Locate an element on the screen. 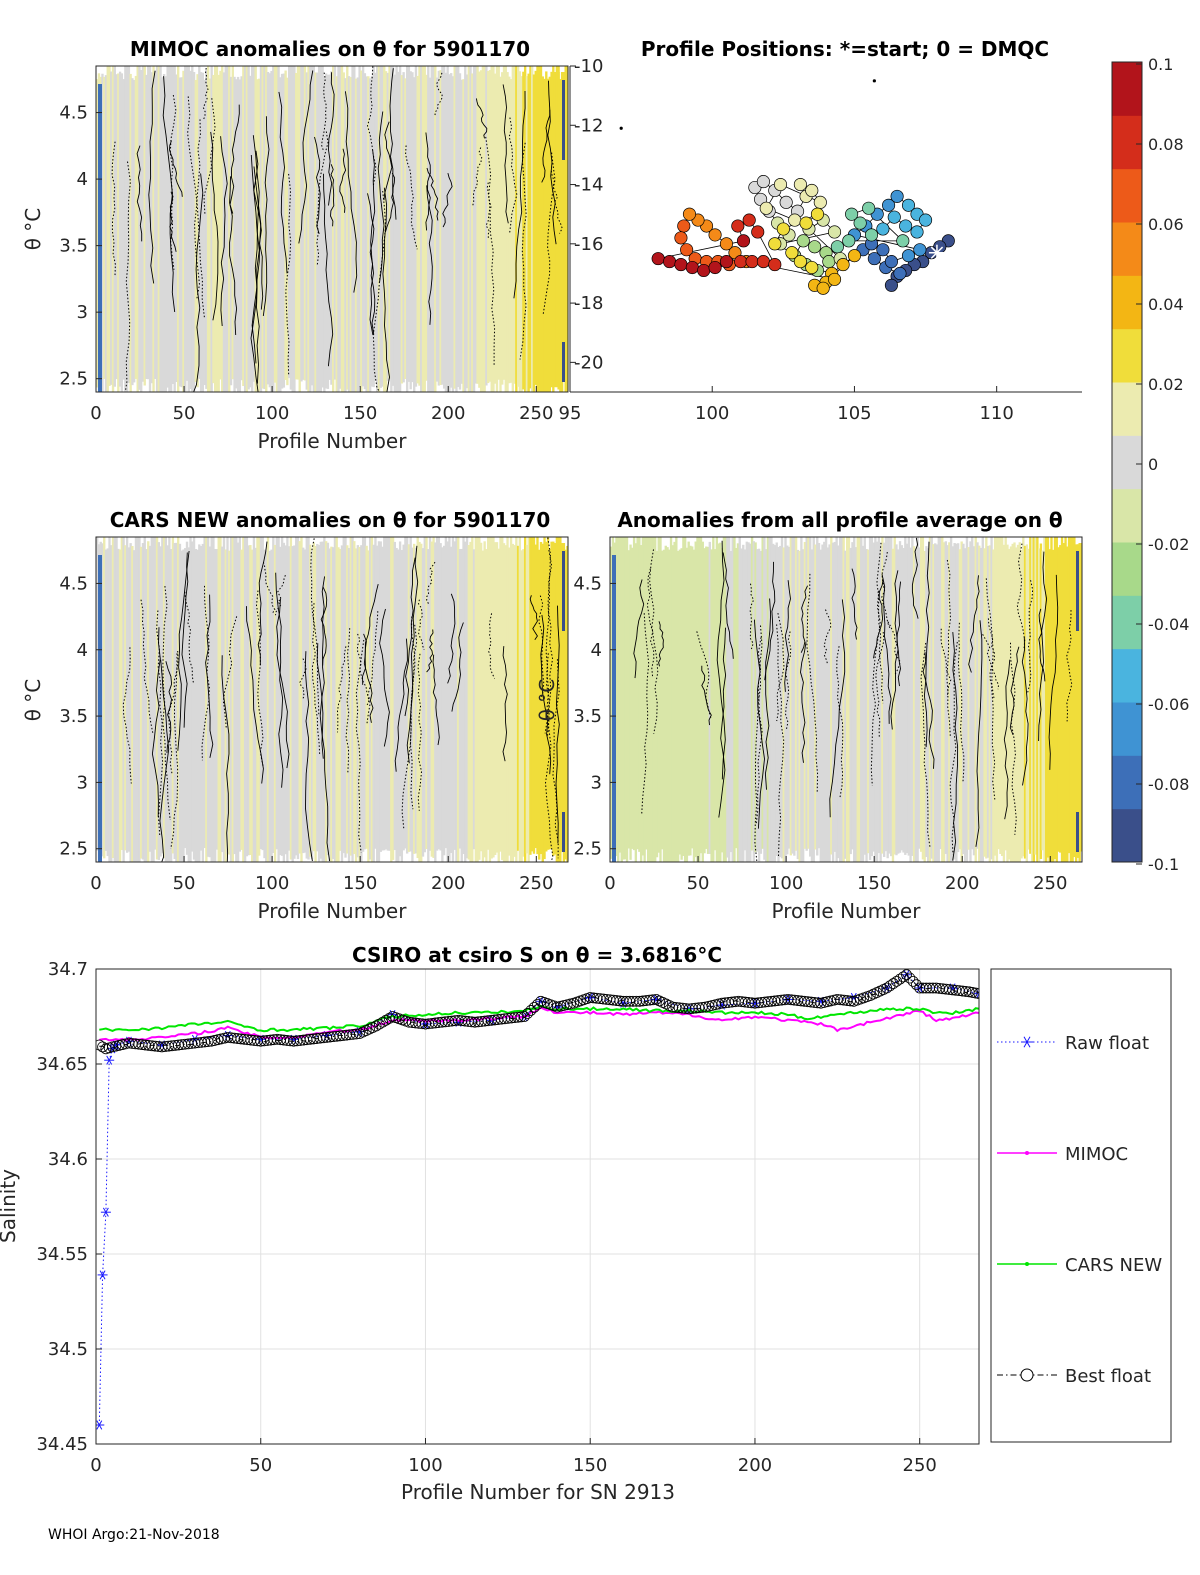 The height and width of the screenshot is (1575, 1200). heatmap-edge-profile is located at coordinates (563, 832).